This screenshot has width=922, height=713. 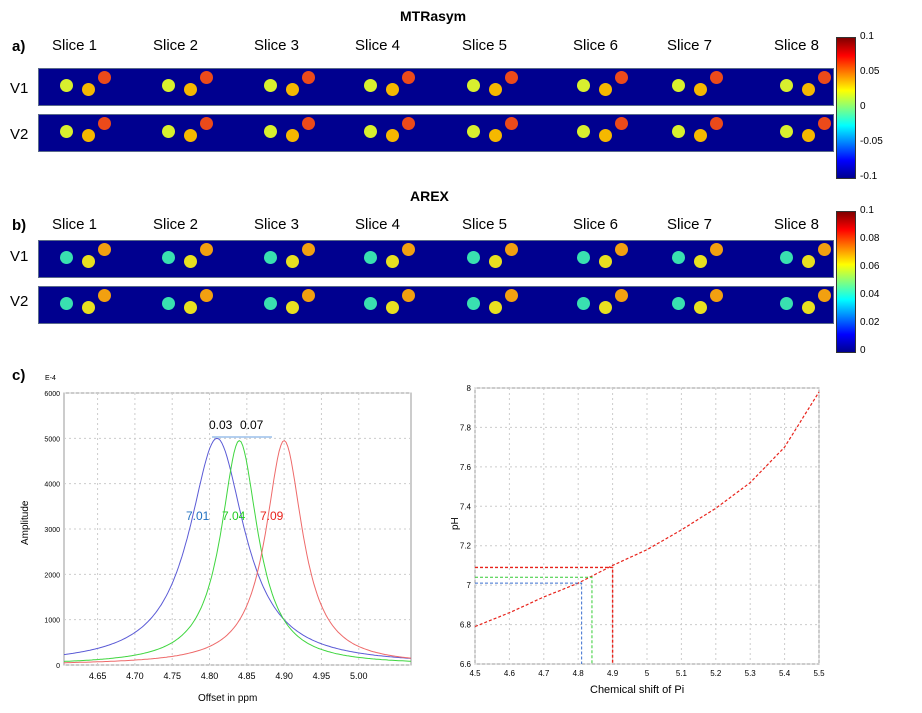 What do you see at coordinates (510, 673) in the screenshot?
I see `x-tick-label: 4.6` at bounding box center [510, 673].